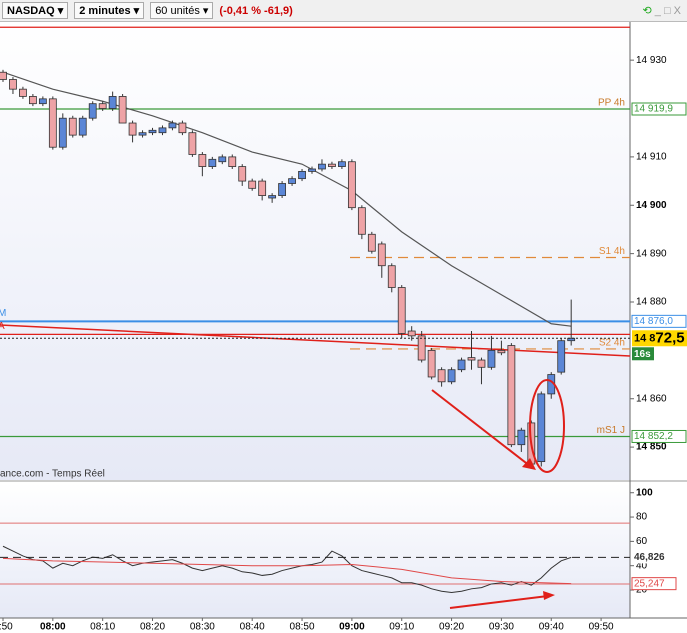 The height and width of the screenshot is (633, 687). What do you see at coordinates (649, 583) in the screenshot?
I see `last-value-label: 25,247` at bounding box center [649, 583].